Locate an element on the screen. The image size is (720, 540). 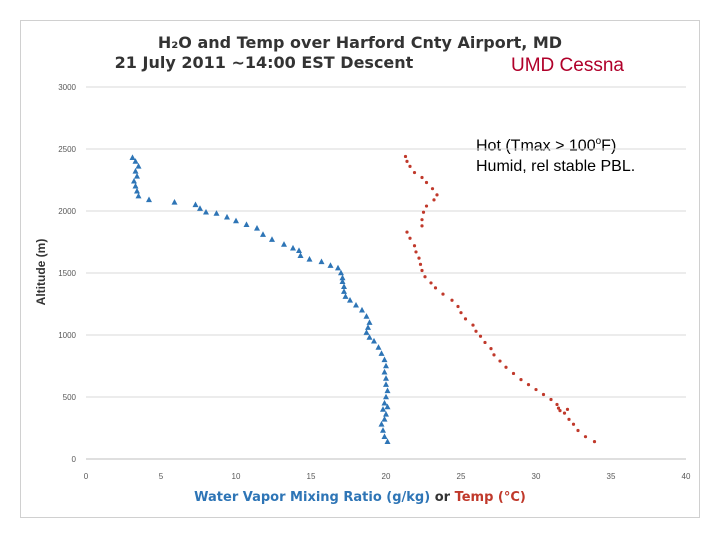
note-line1: Hot (Tmax > 100oF) is located at coordinates (555, 143).